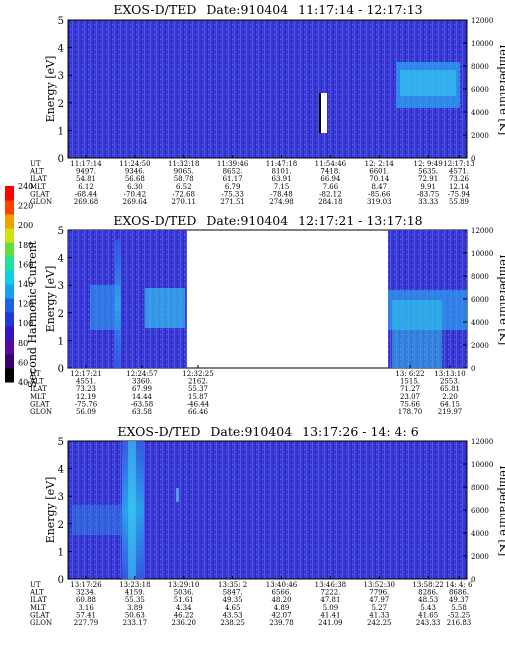 The image size is (505, 653). What do you see at coordinates (360, 431) in the screenshot?
I see `panel-3-time-range: 13:17:26 - 14: 4: 6` at bounding box center [360, 431].